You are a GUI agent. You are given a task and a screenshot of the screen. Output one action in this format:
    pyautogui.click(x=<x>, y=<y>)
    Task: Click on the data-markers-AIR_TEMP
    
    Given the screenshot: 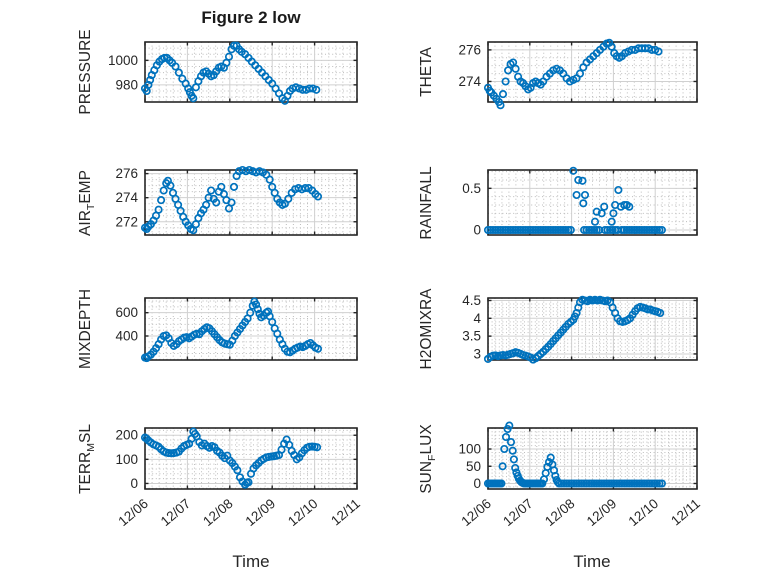 What is the action you would take?
    pyautogui.click(x=231, y=200)
    